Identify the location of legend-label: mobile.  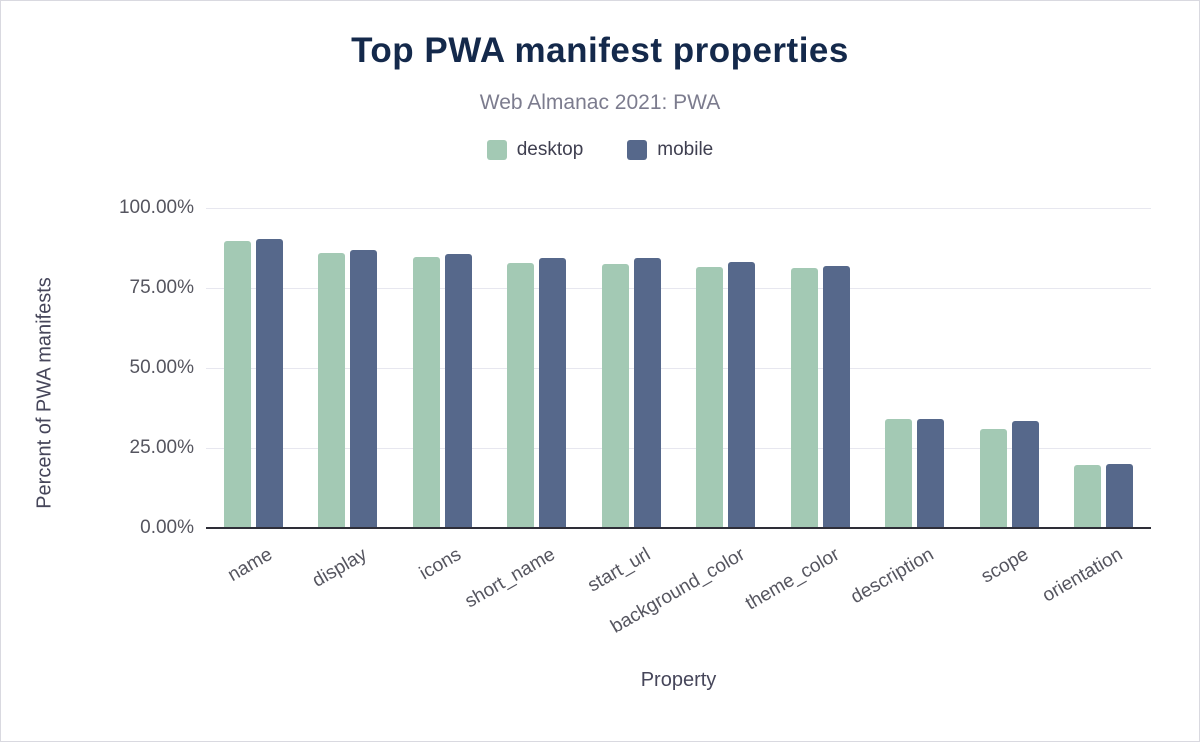
(685, 149).